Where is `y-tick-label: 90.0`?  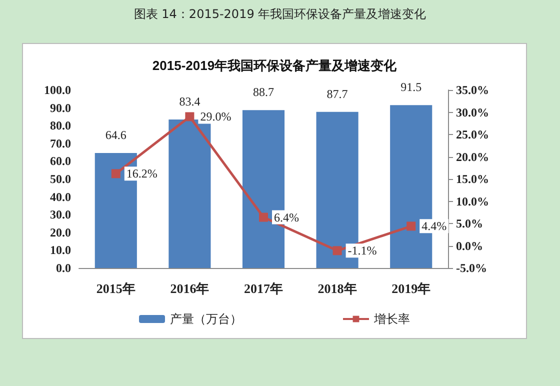
y-tick-label: 90.0 is located at coordinates (60, 107).